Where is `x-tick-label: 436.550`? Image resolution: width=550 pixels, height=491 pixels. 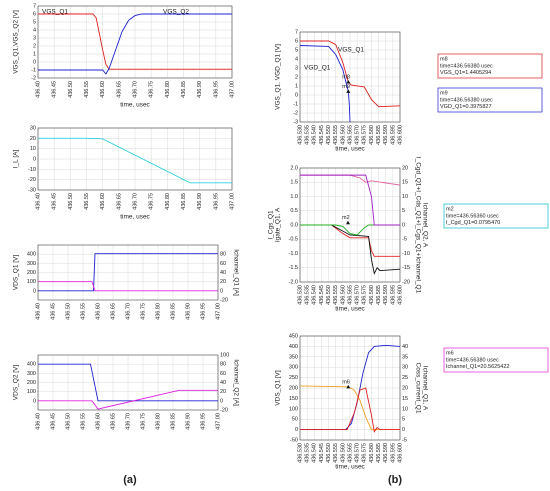 x-tick-label: 436.550 is located at coordinates (329, 135).